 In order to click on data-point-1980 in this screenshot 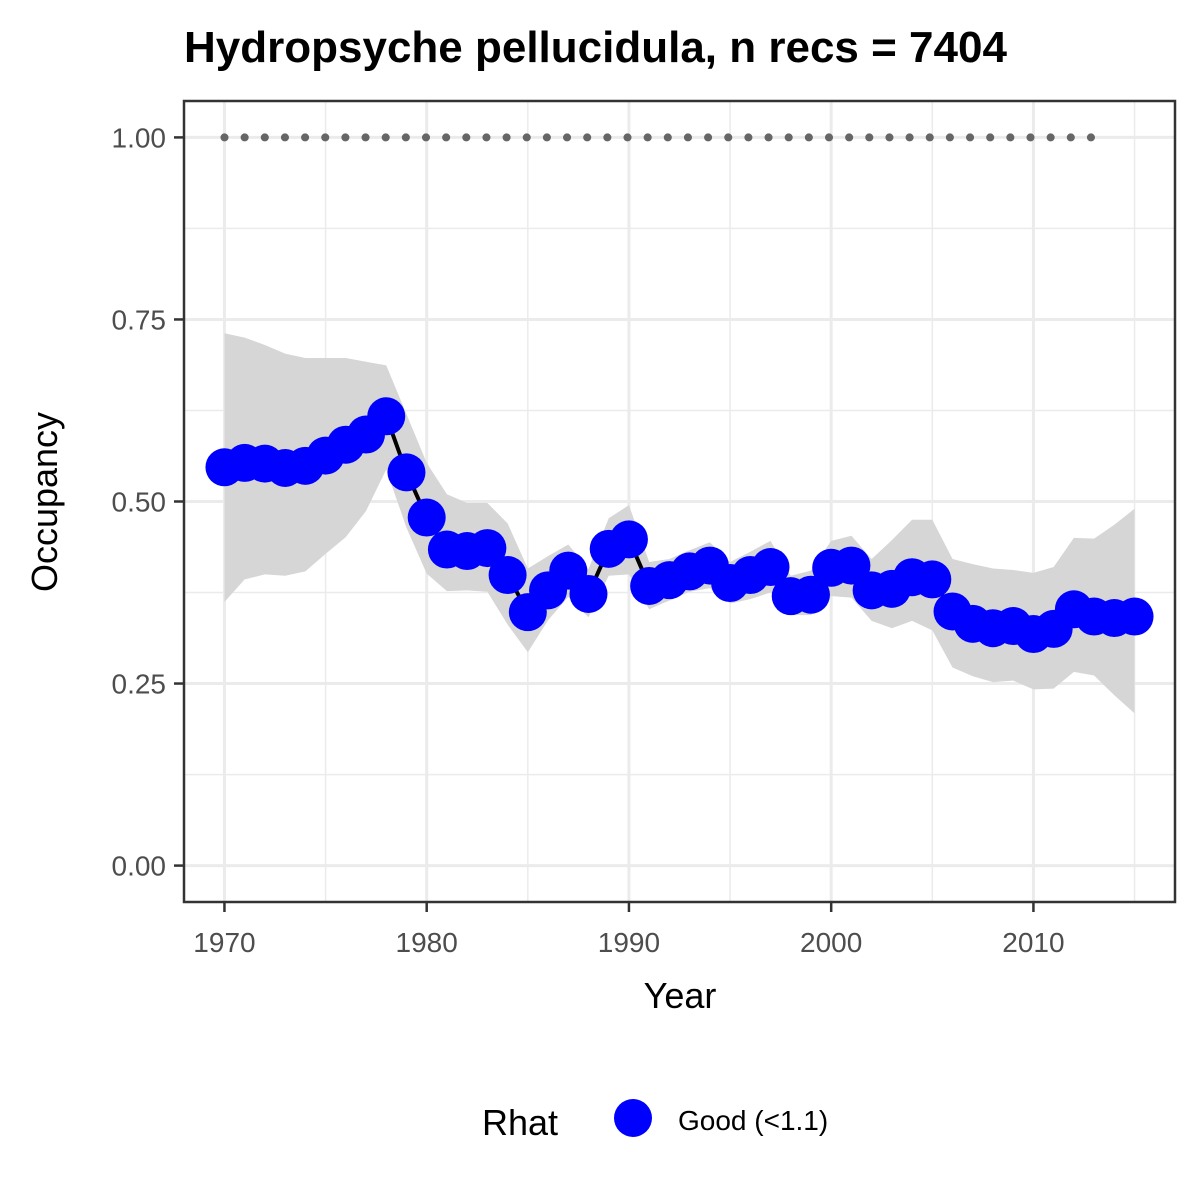, I will do `click(426, 517)`.